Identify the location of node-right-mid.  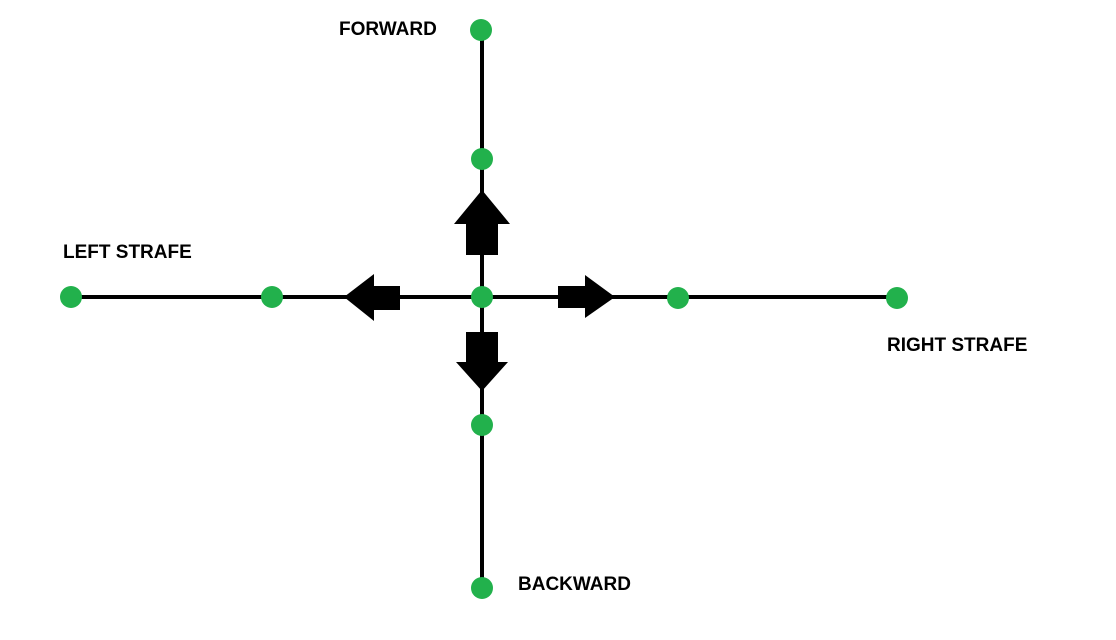
(678, 298).